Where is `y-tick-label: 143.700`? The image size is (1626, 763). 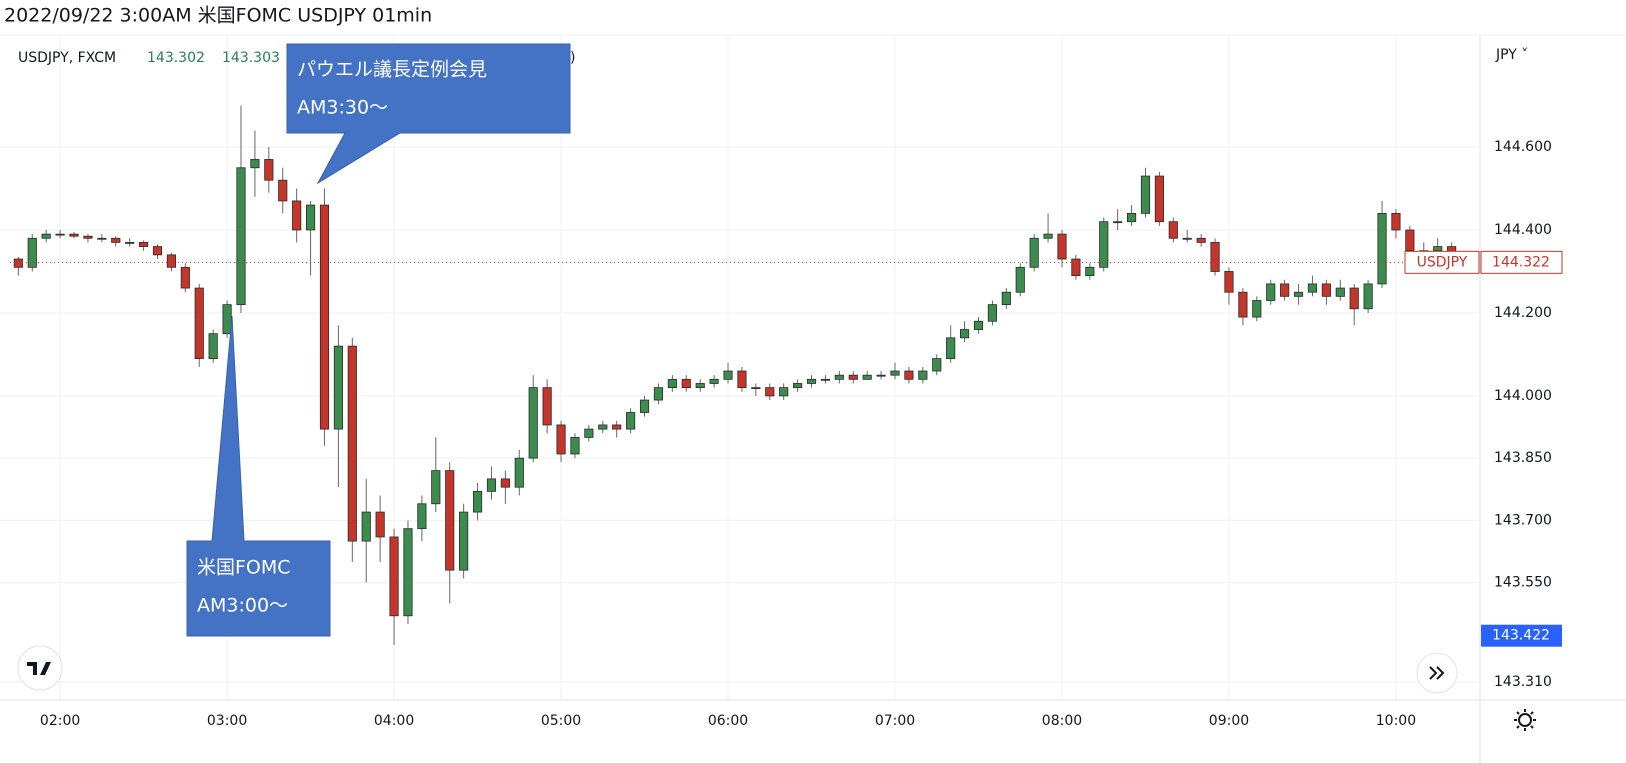 y-tick-label: 143.700 is located at coordinates (1523, 520).